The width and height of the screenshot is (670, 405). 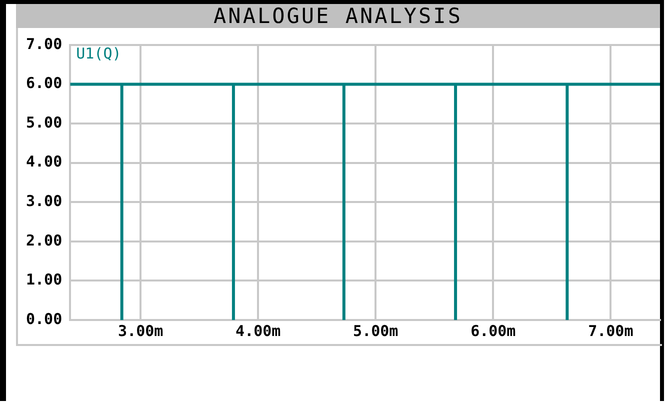 I want to click on y-tick-label: 3.00, so click(x=44, y=201).